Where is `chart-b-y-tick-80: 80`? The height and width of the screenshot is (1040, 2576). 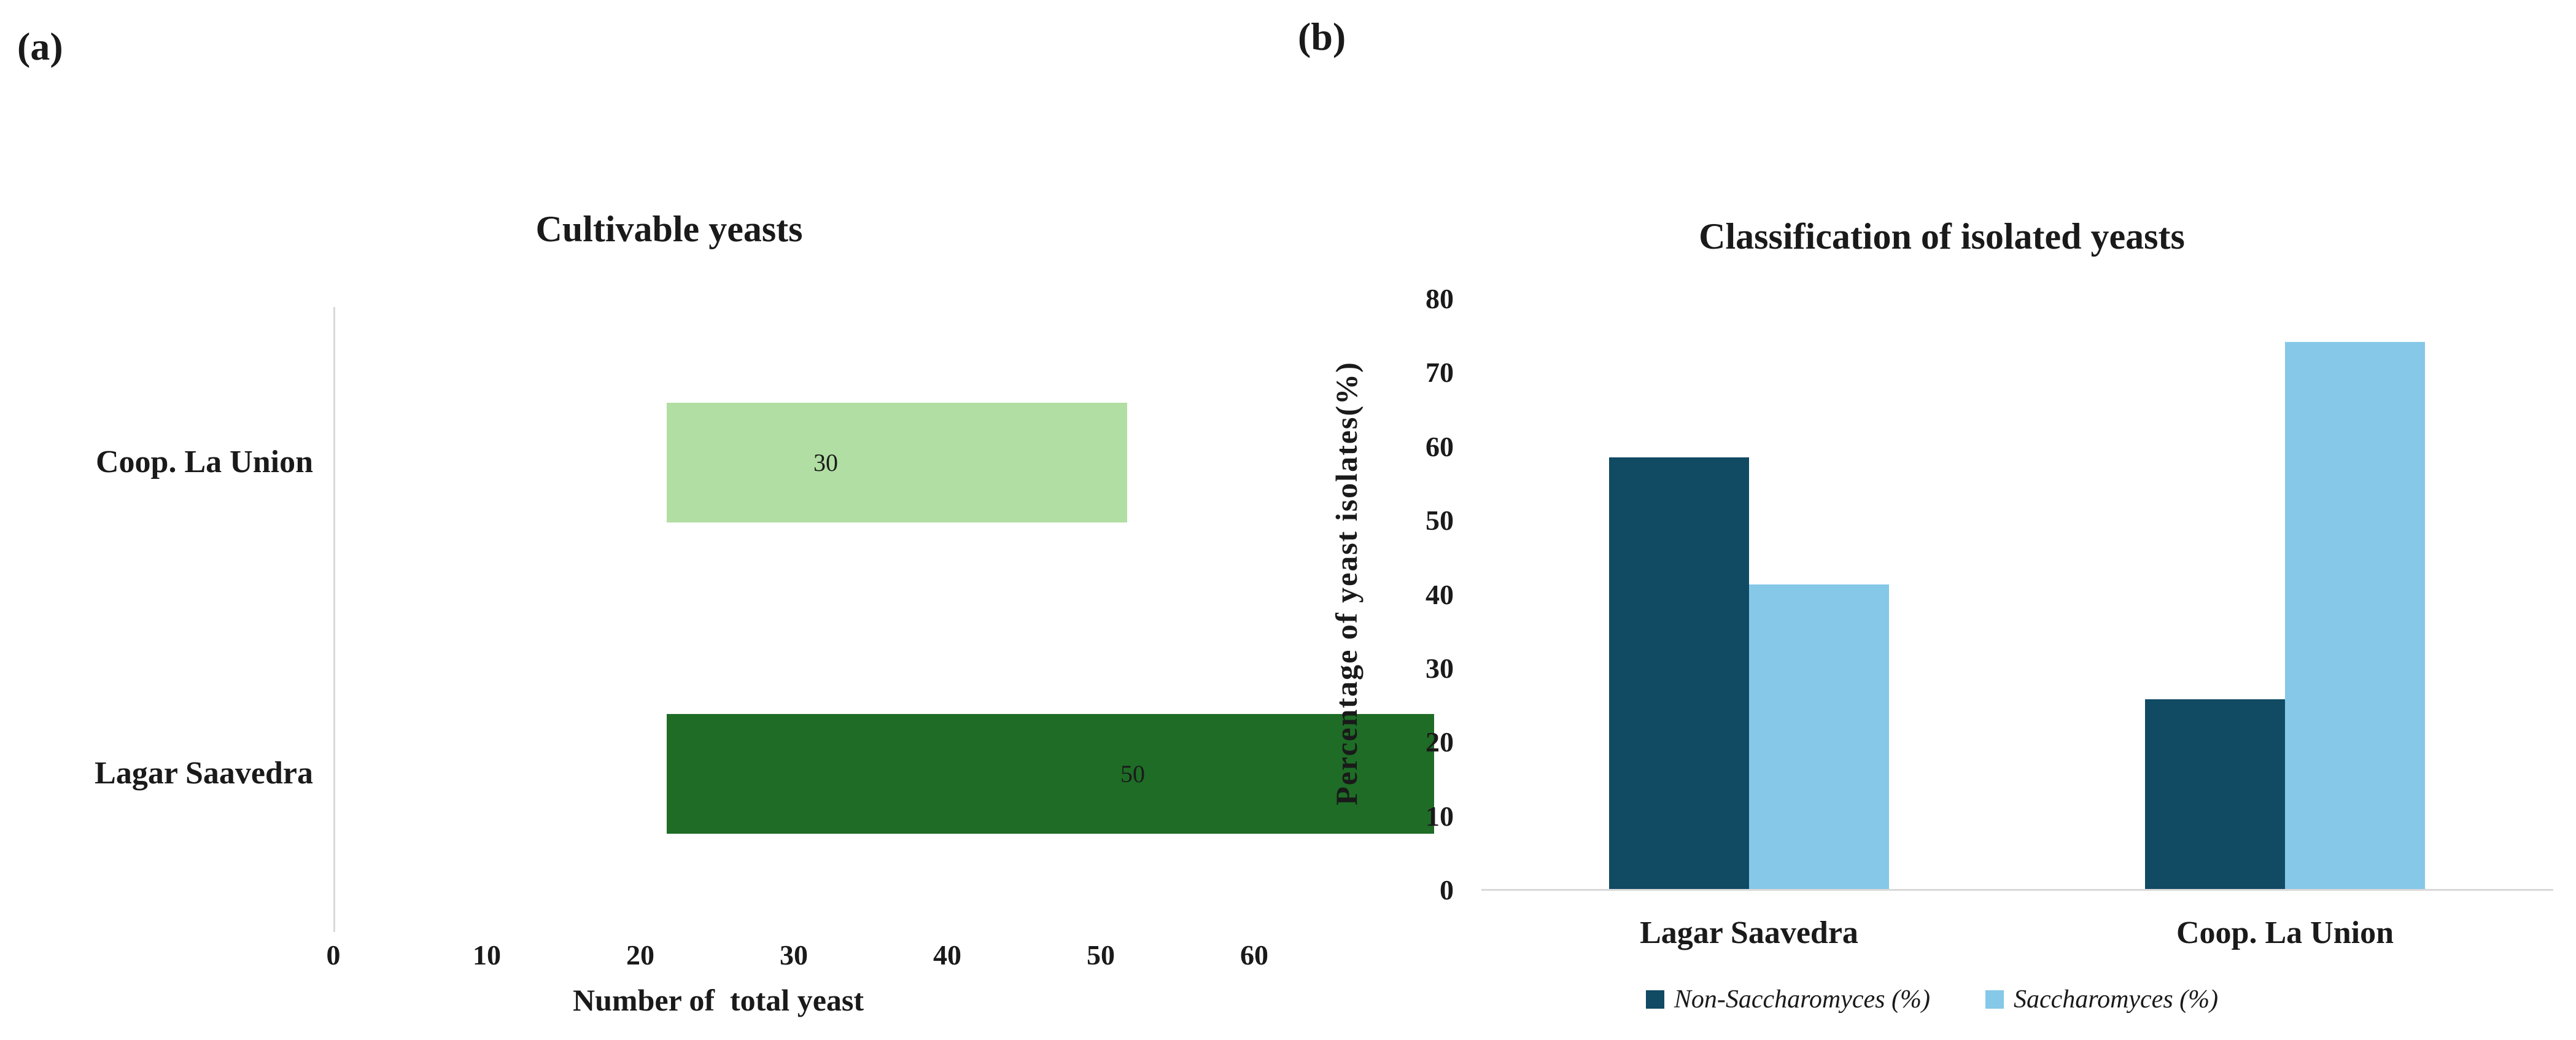
chart-b-y-tick-80: 80 is located at coordinates (1440, 298).